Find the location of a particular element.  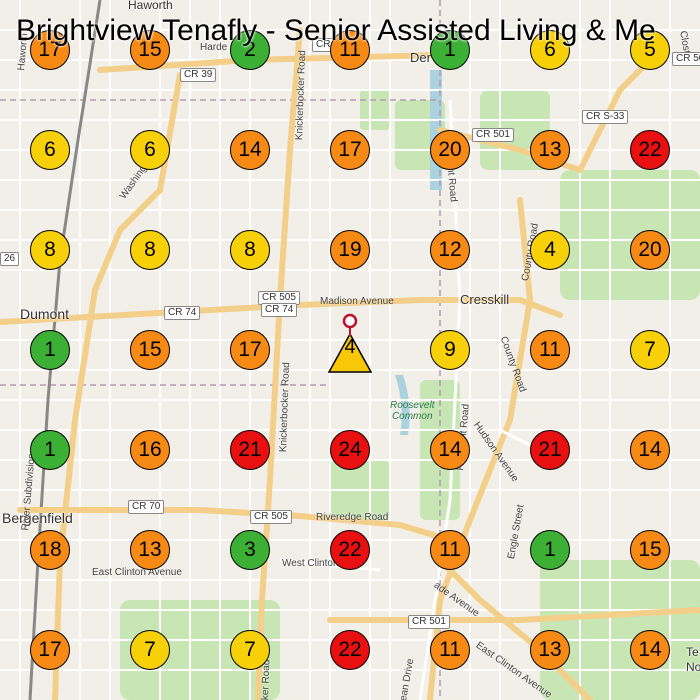

shield-cr74-a: CR 74 is located at coordinates (279, 310).